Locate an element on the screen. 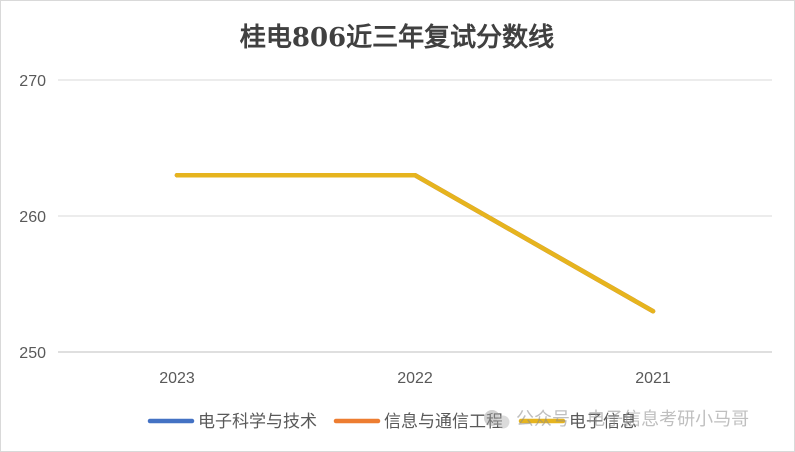 The image size is (795, 452). wechat-icon is located at coordinates (497, 419).